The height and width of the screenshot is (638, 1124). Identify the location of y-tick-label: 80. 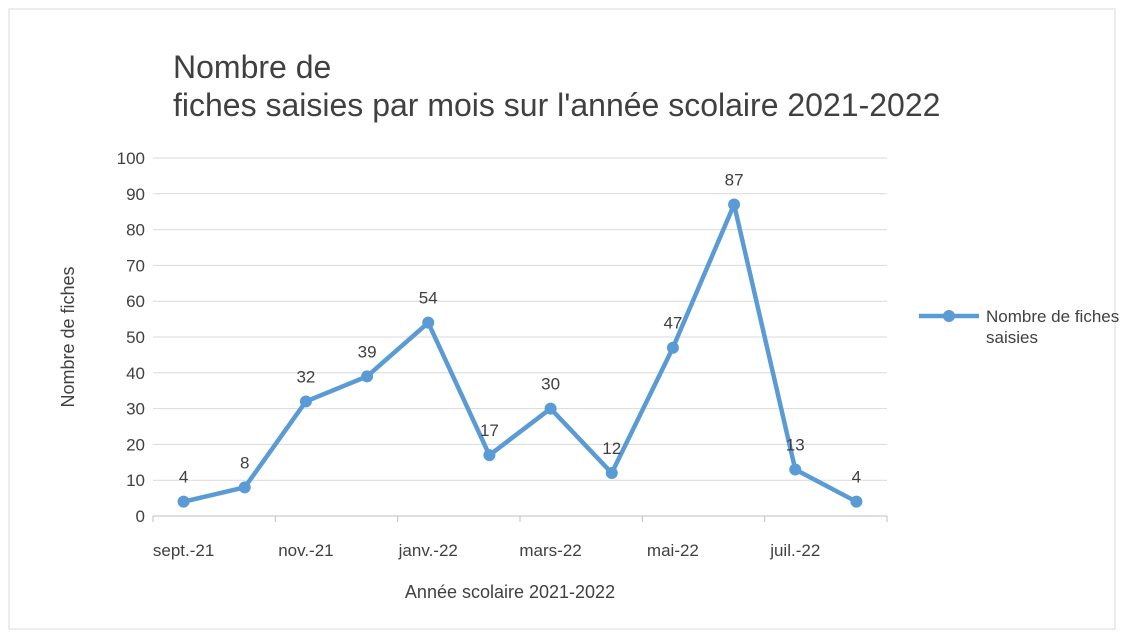
(135, 230).